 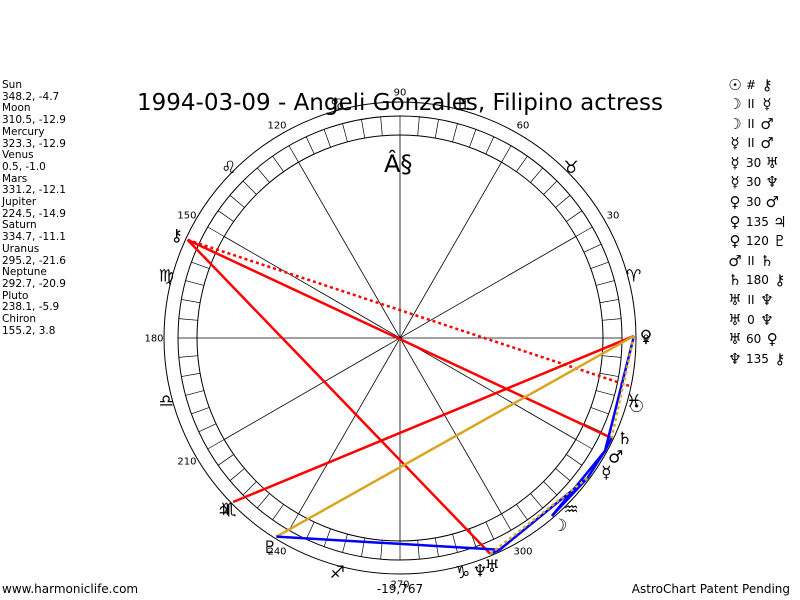 I want to click on planet-name: Uranus, so click(x=21, y=248).